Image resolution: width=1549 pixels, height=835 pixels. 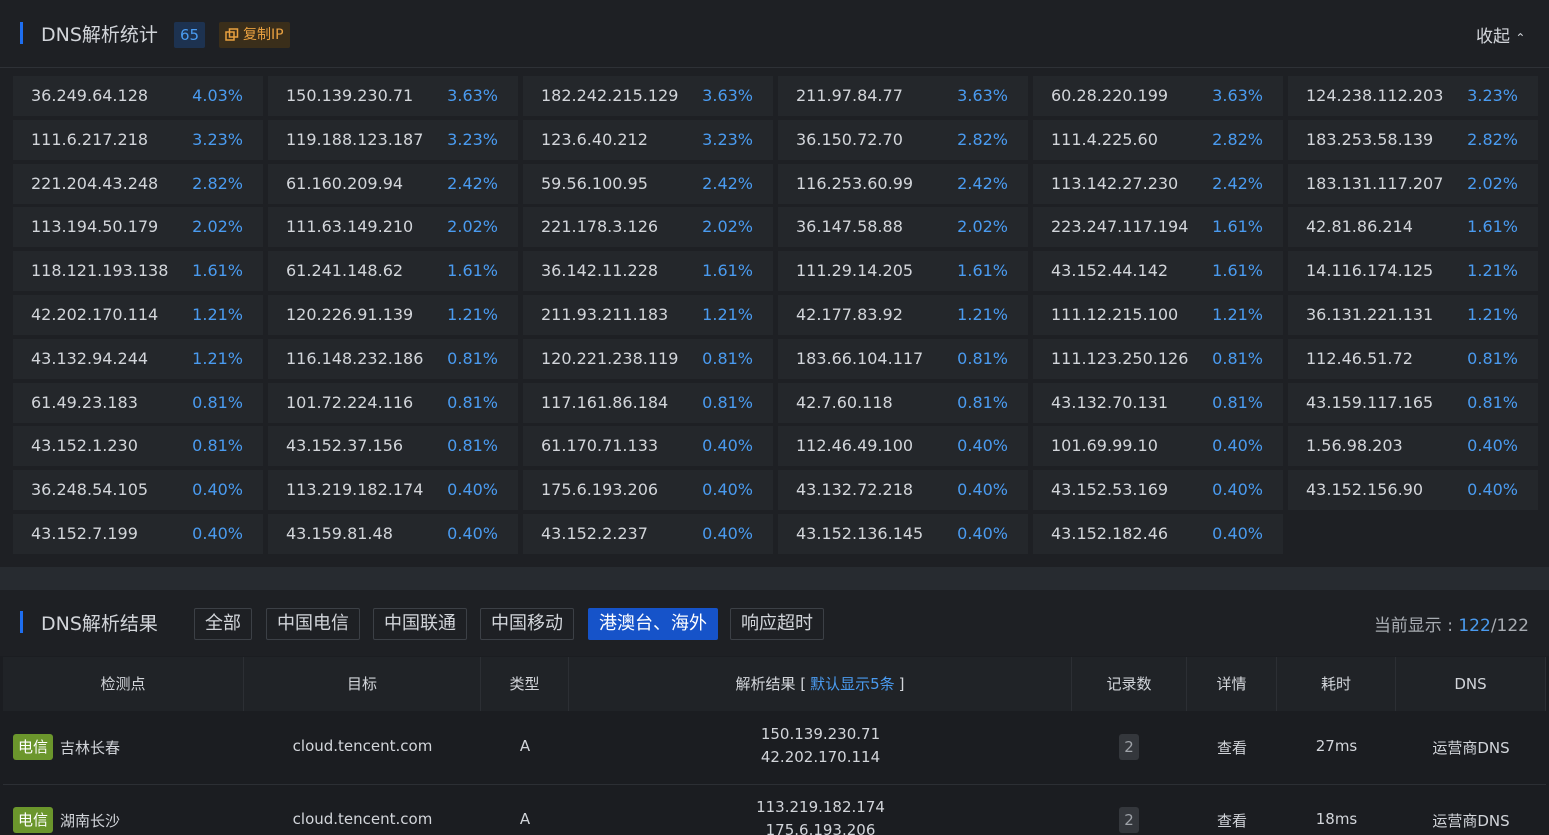 What do you see at coordinates (1413, 96) in the screenshot?
I see `stat-cell: 124.238.112.203 3.23%` at bounding box center [1413, 96].